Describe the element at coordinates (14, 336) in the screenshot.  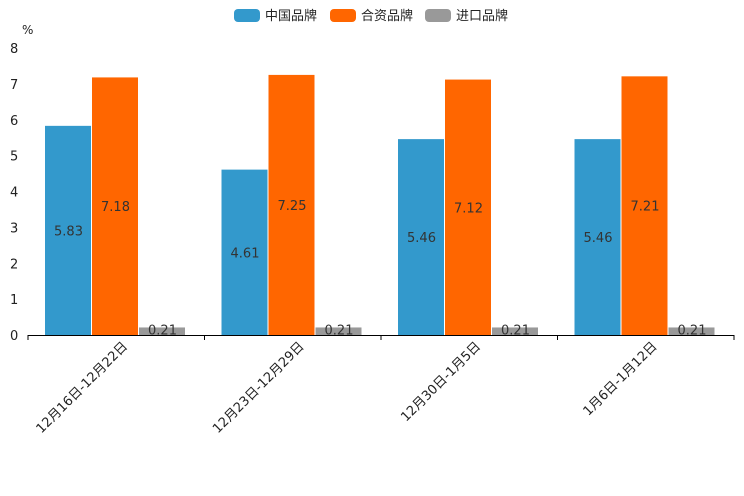
I see `y-tick-label: 0` at that location.